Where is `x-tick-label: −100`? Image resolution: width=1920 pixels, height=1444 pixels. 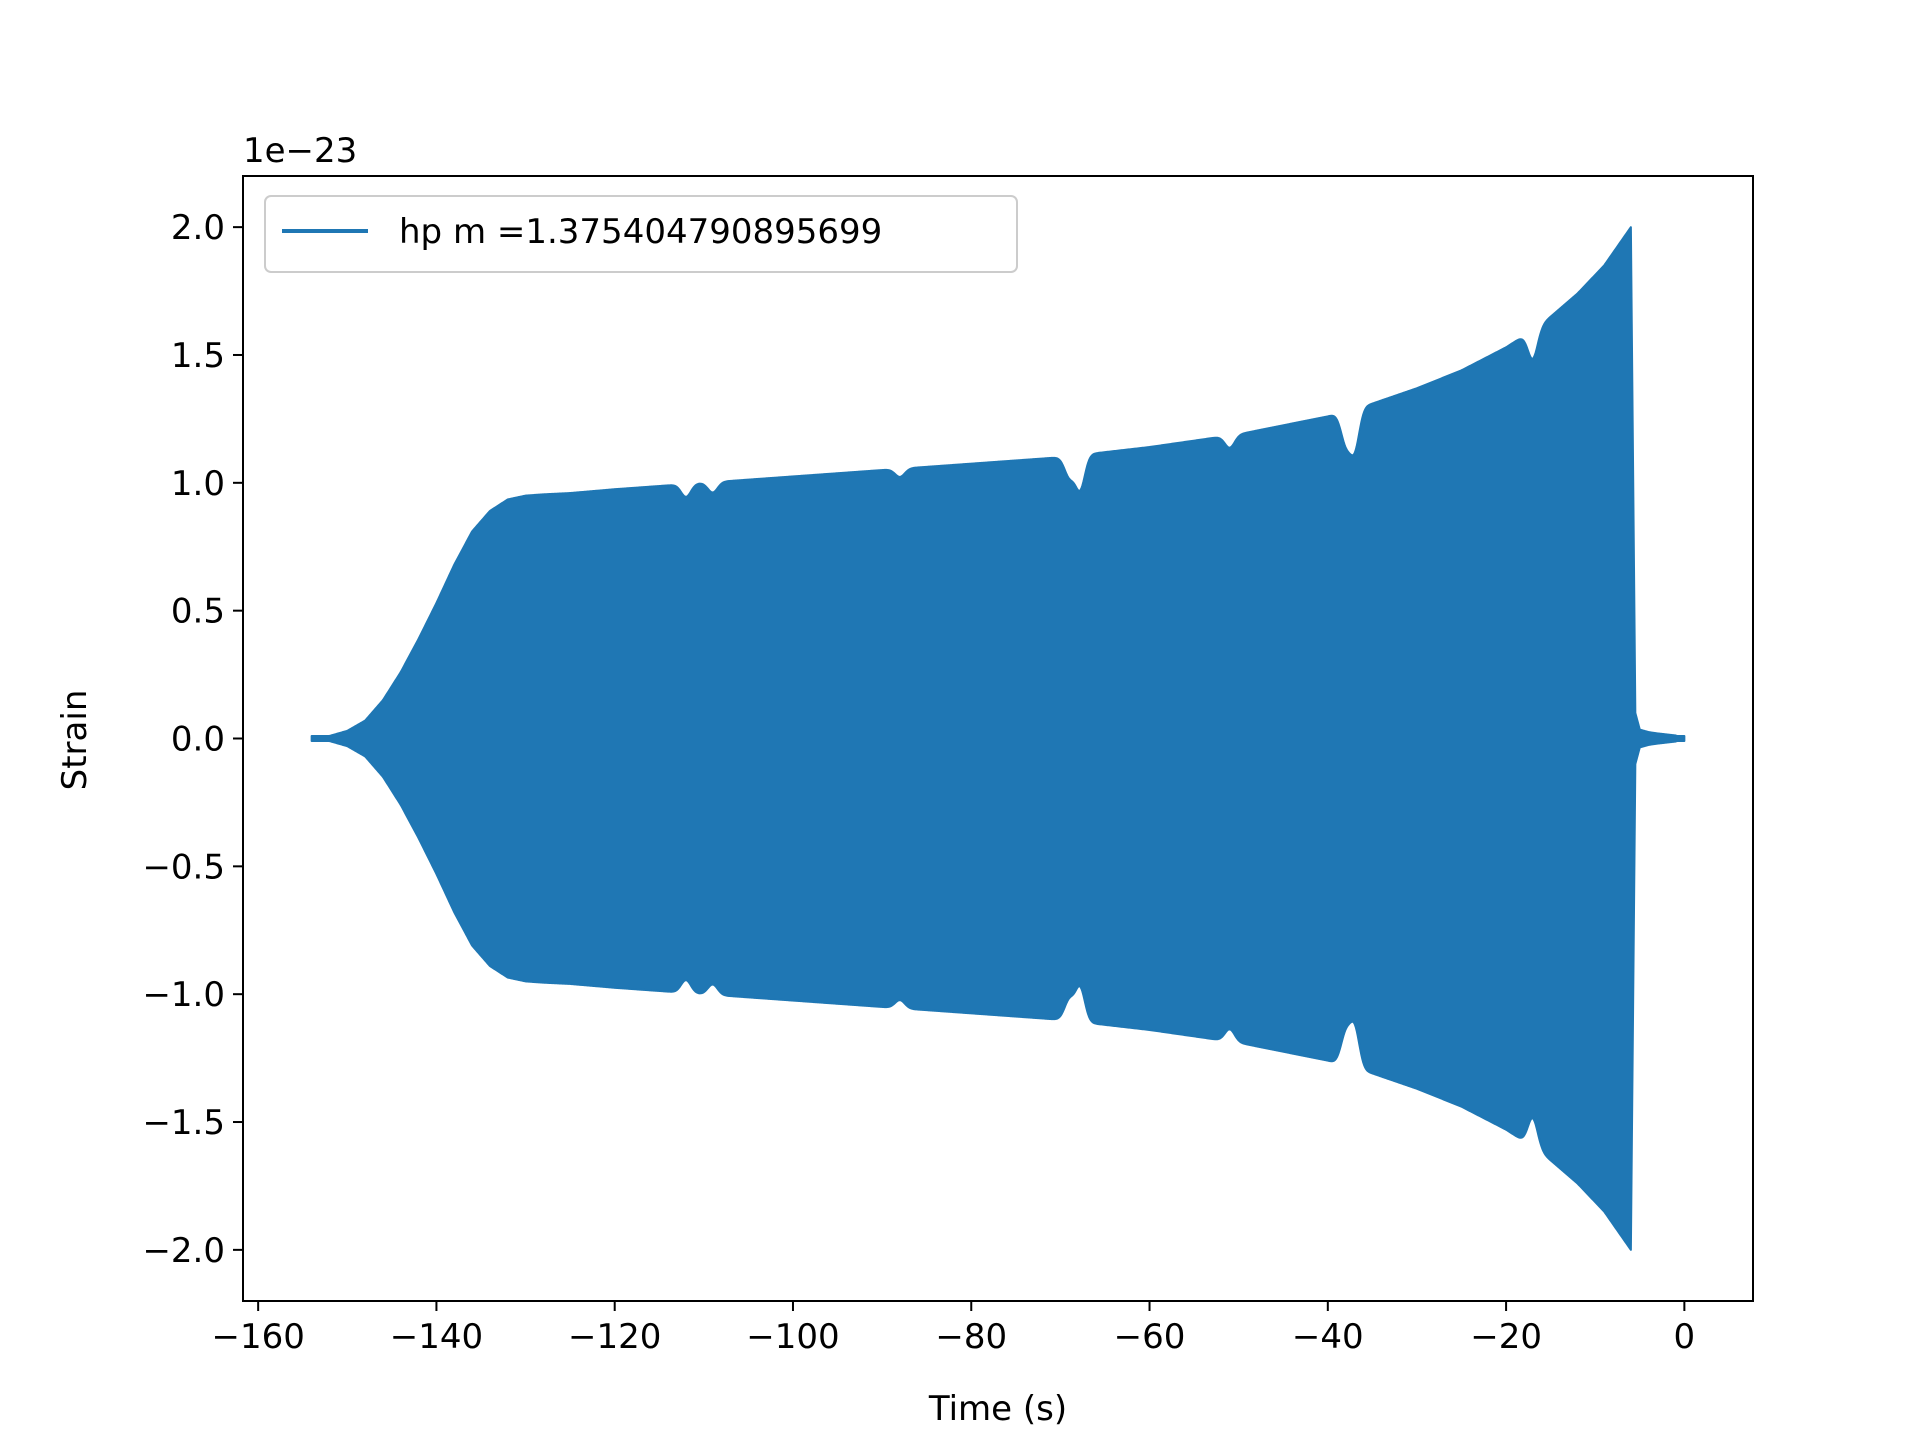 x-tick-label: −100 is located at coordinates (792, 1337).